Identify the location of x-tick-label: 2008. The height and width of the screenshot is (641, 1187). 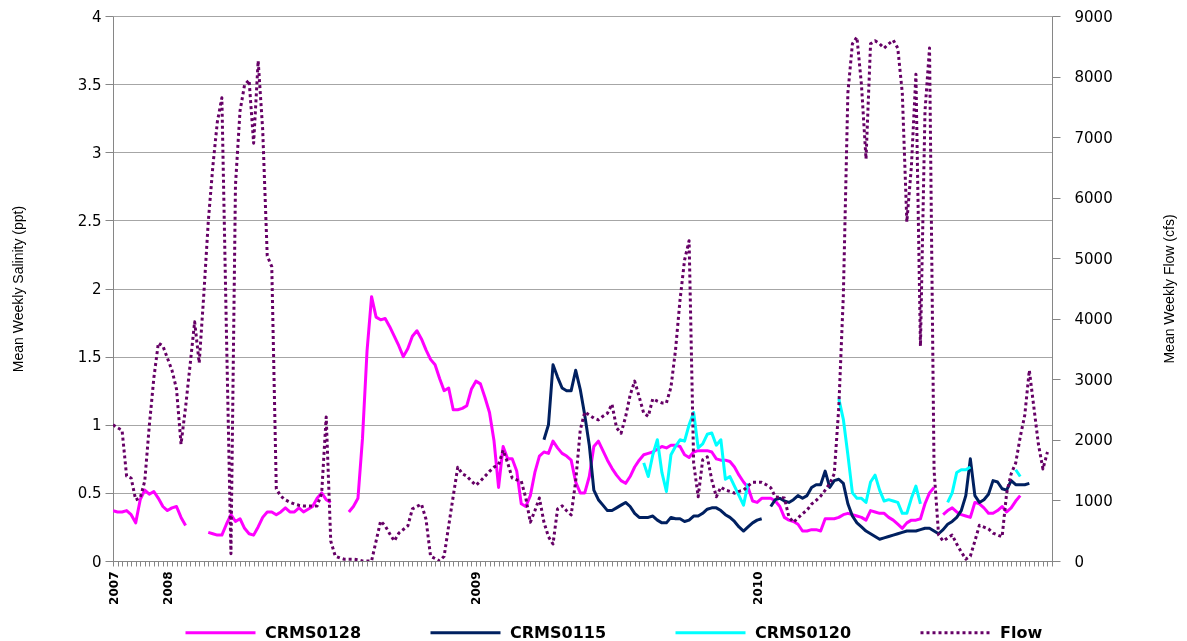
(167, 588).